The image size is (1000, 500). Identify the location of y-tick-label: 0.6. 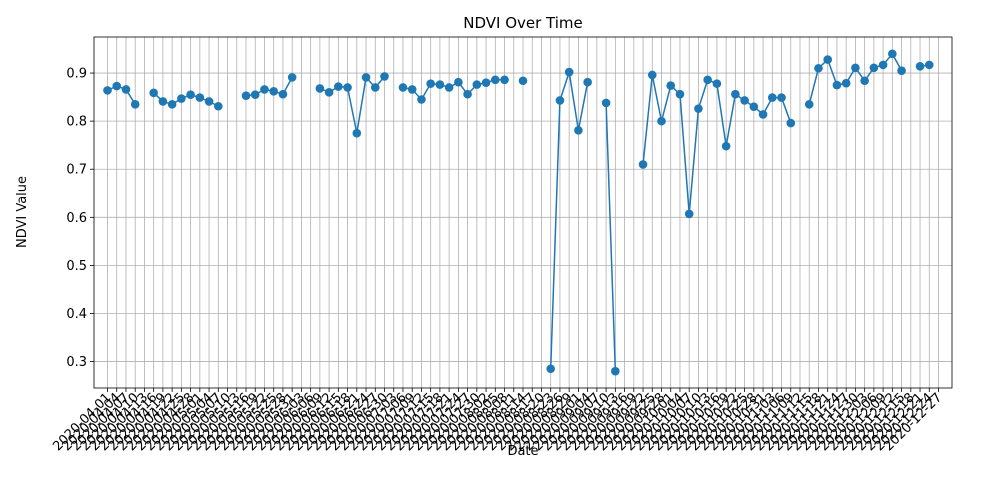
(76, 218).